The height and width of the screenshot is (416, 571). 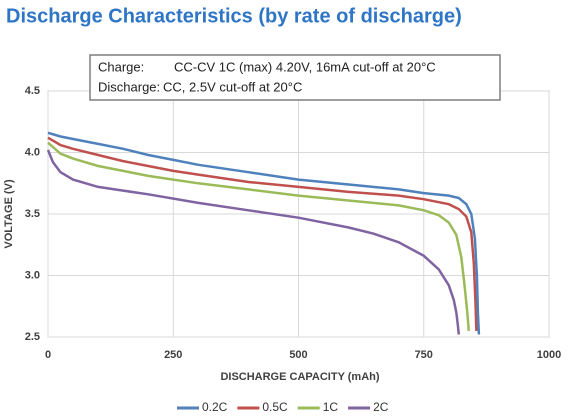 I want to click on annotation-label: Charge:, so click(x=121, y=66).